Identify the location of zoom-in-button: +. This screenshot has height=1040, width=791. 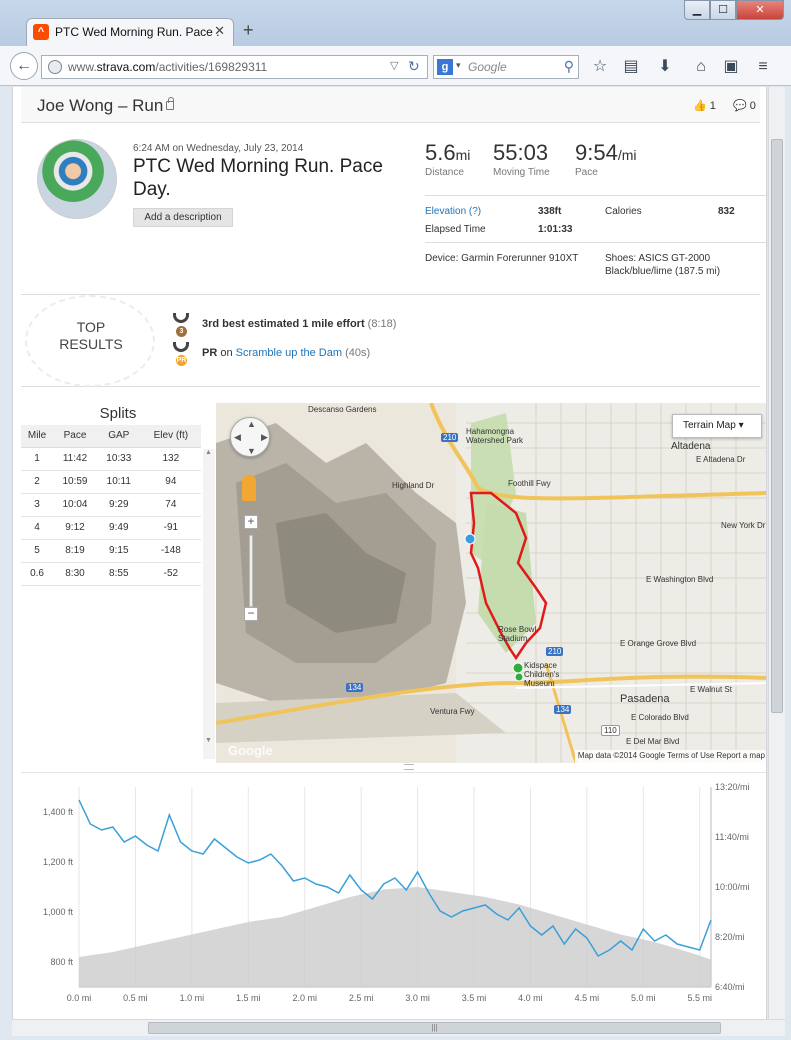
(251, 522).